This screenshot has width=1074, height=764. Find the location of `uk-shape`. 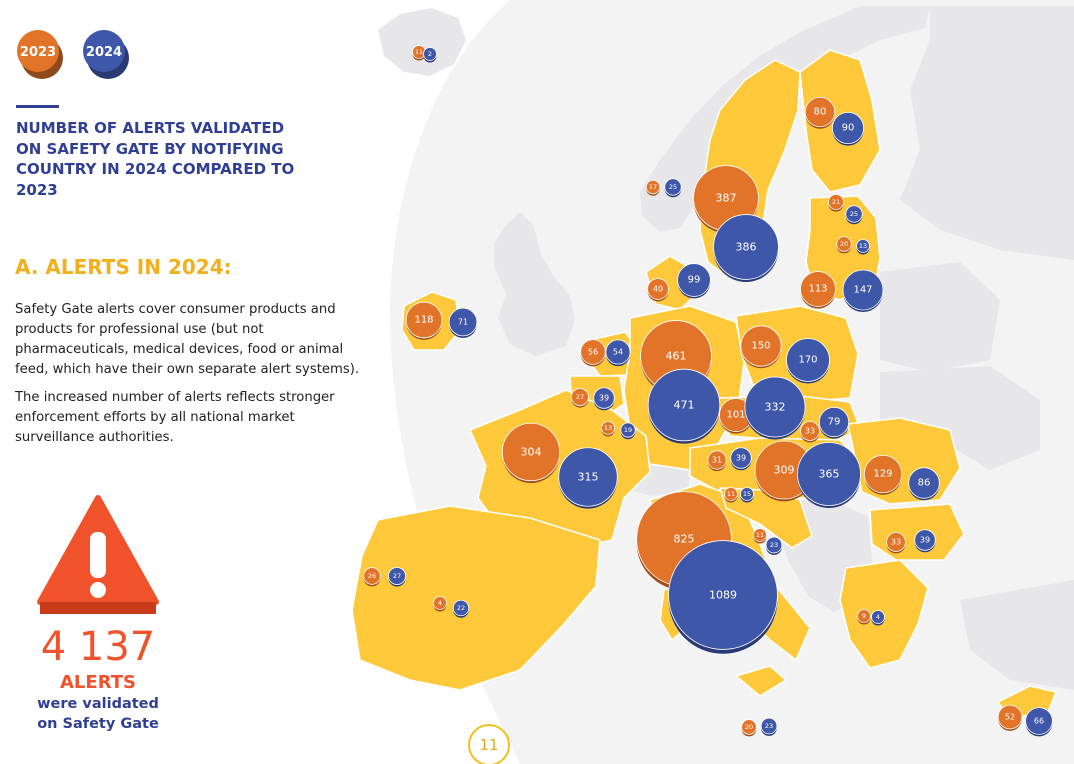

uk-shape is located at coordinates (534, 284).